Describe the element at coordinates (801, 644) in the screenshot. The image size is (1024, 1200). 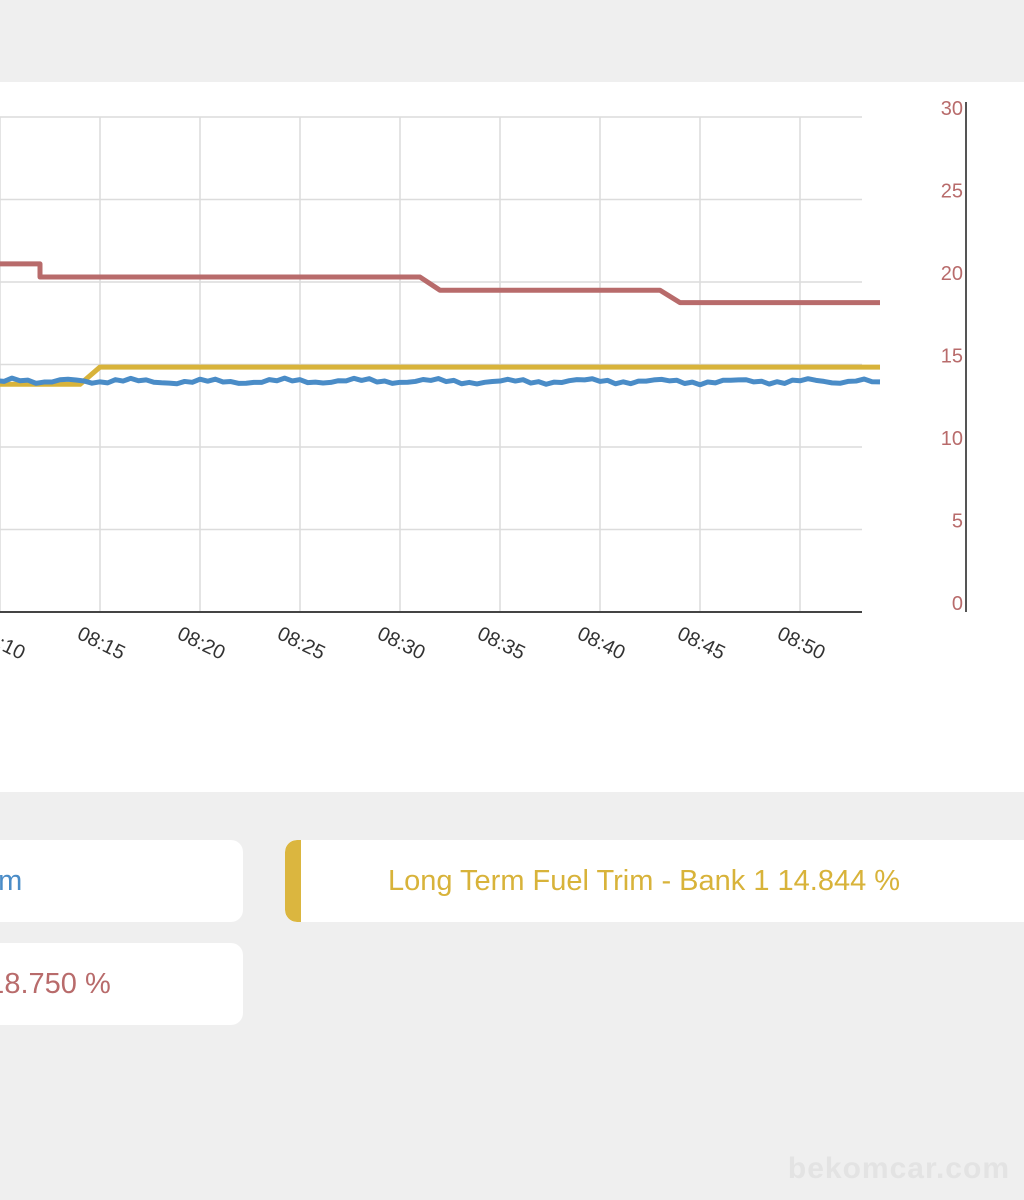
I see `x-tick-label: 08:50` at that location.